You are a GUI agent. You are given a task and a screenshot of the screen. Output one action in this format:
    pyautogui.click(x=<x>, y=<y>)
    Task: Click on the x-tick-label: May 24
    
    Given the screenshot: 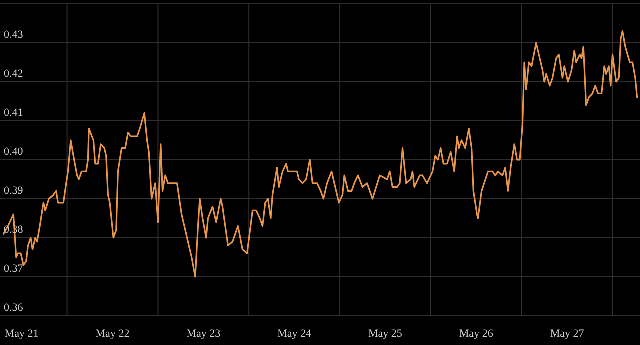 What is the action you would take?
    pyautogui.click(x=295, y=334)
    